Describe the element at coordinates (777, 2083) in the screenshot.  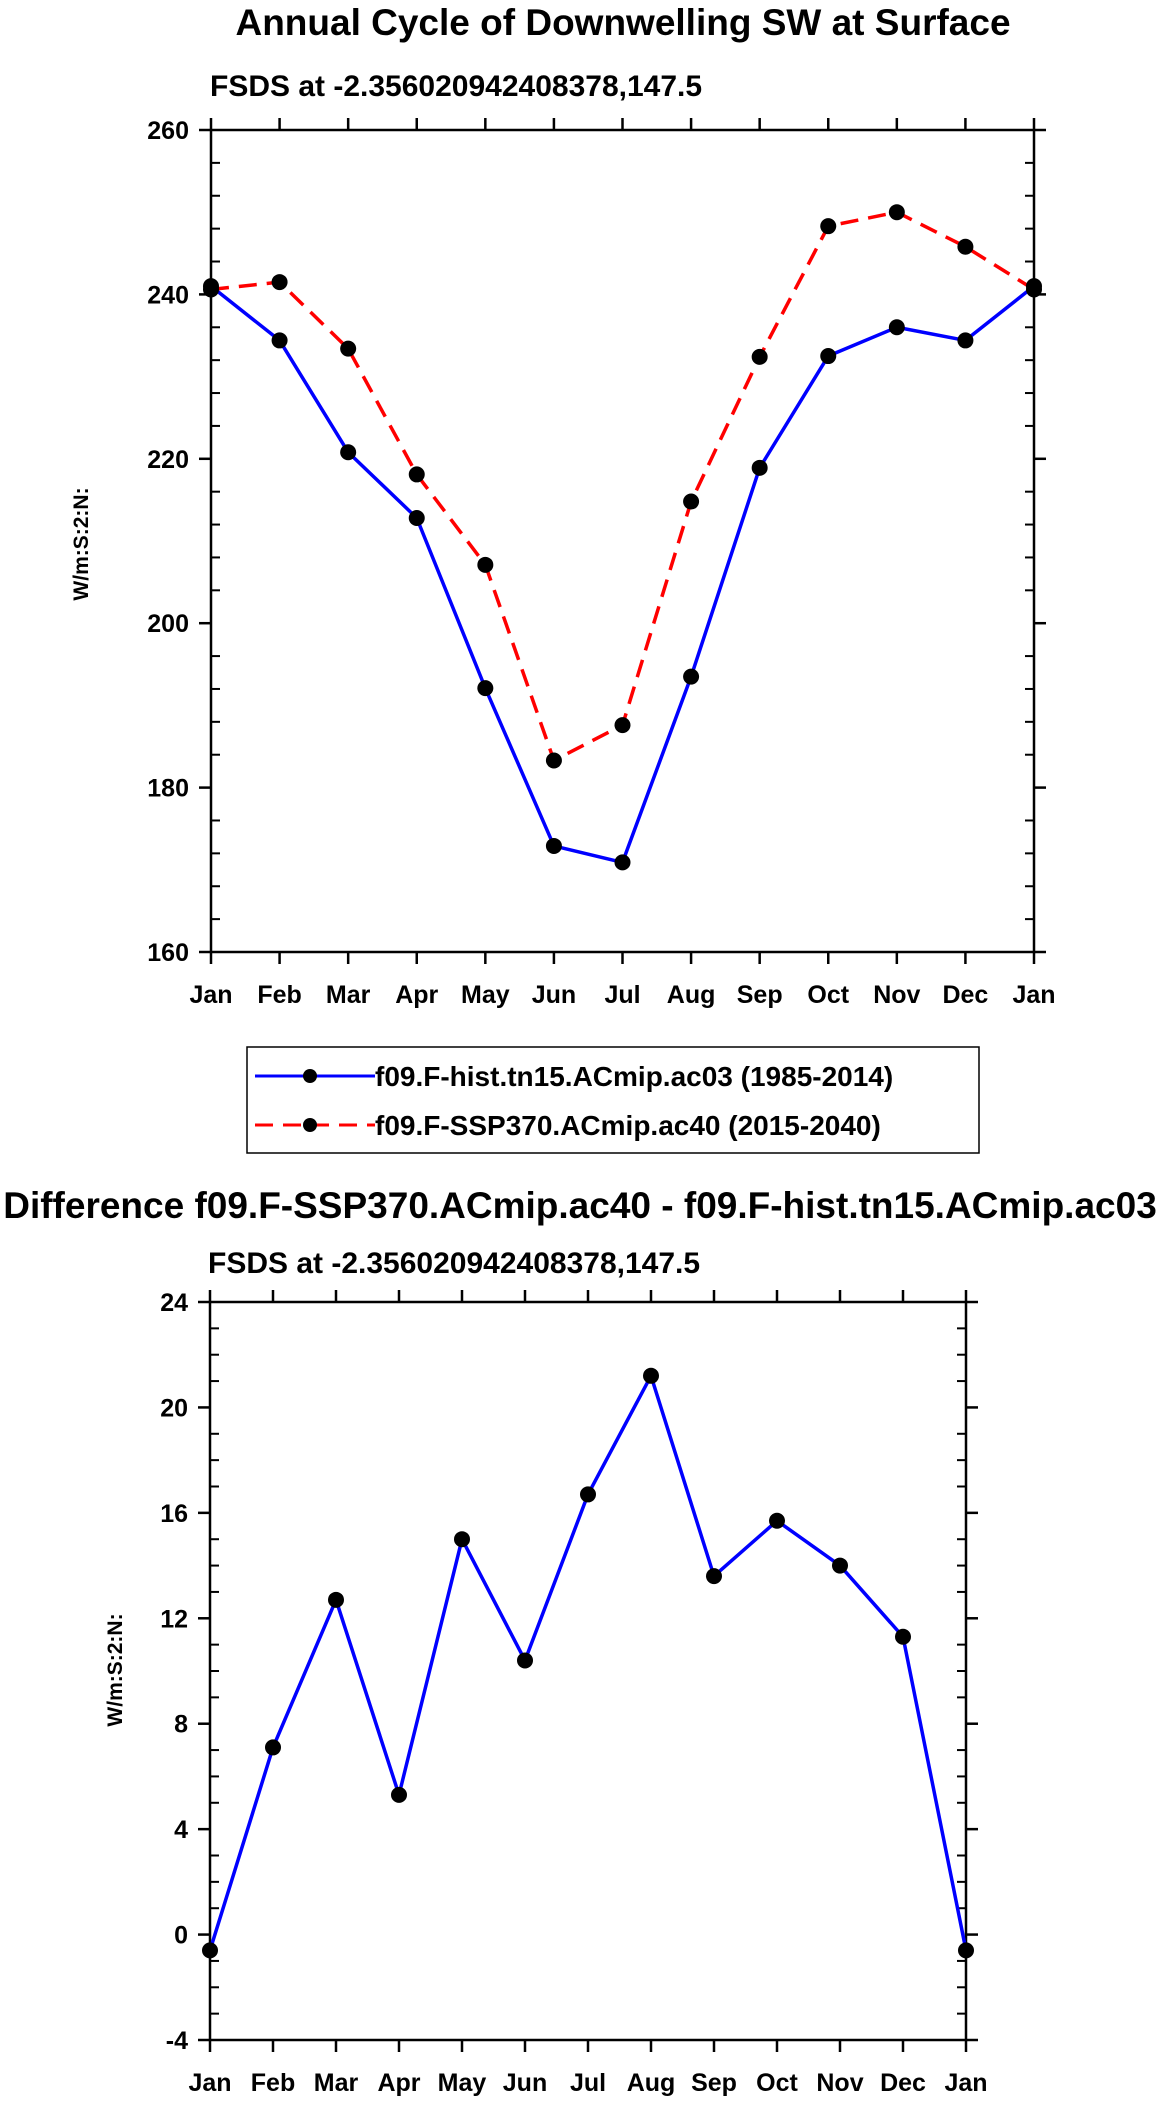
I see `chart2-x-tick-label: Oct` at that location.